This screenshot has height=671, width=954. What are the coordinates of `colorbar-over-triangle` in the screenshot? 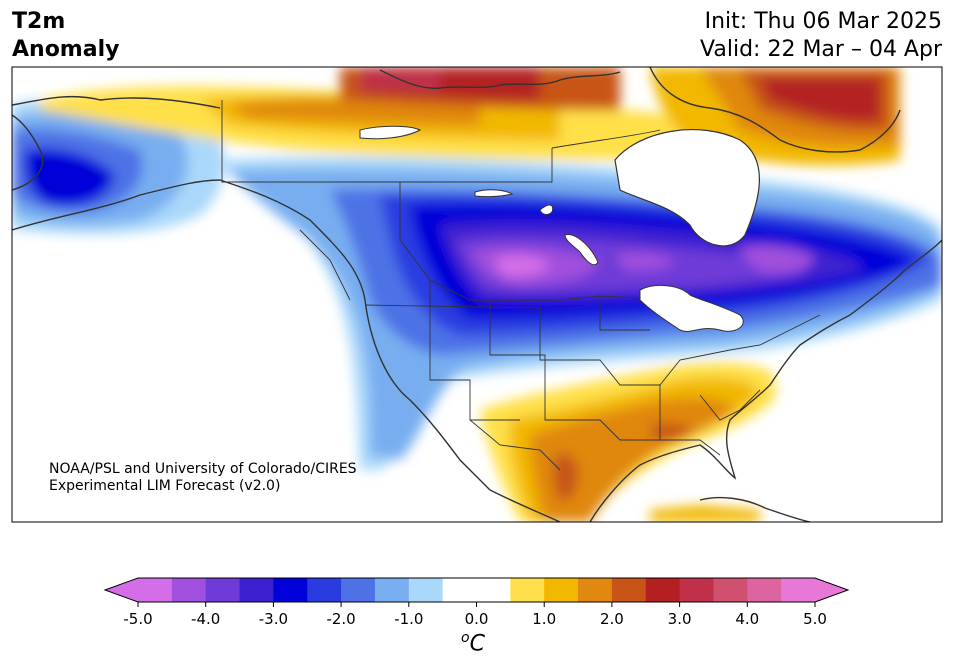 It's located at (831, 590).